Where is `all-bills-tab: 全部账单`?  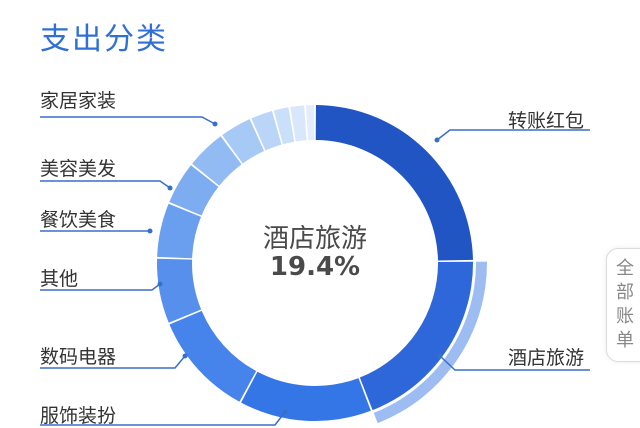 all-bills-tab: 全部账单 is located at coordinates (623, 305).